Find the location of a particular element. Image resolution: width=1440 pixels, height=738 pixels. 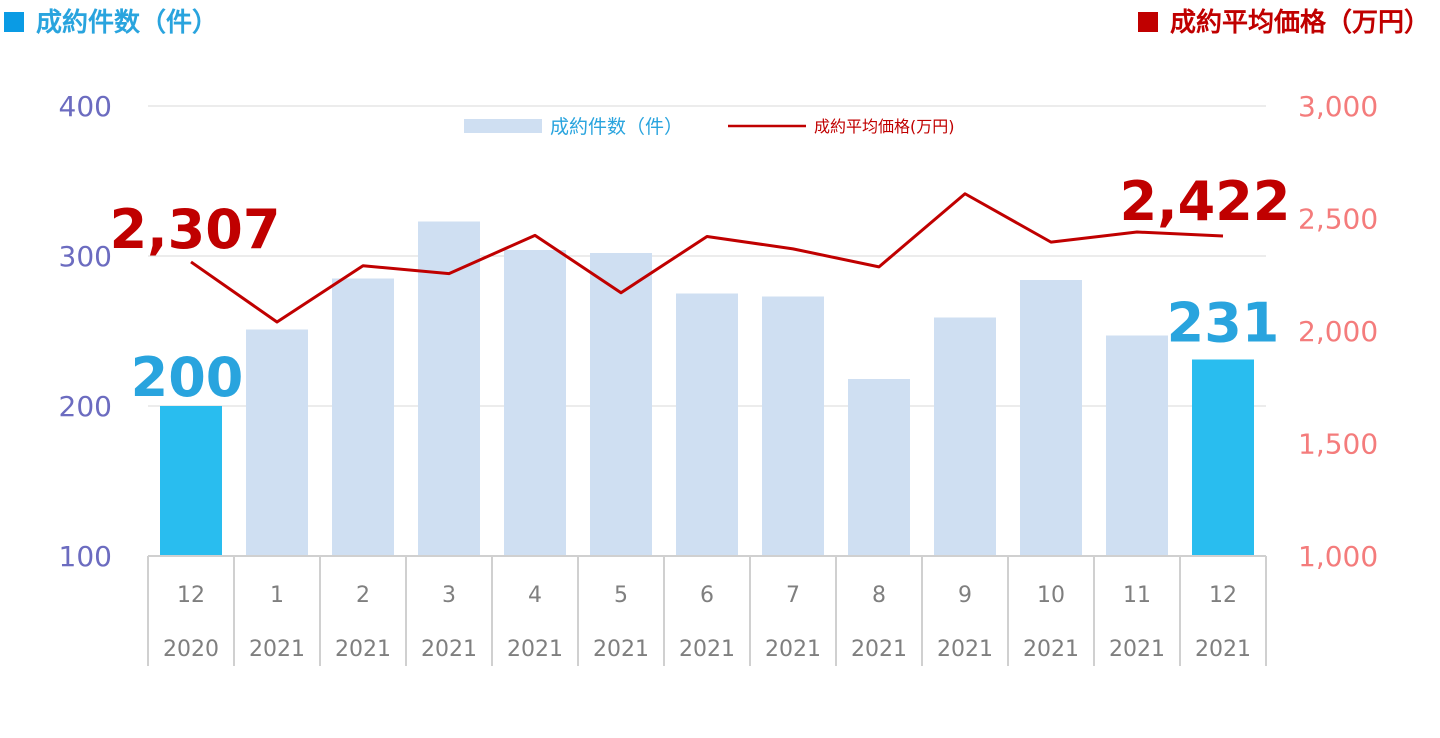

left-axis-header: 成約件数（件） is located at coordinates (111, 20).